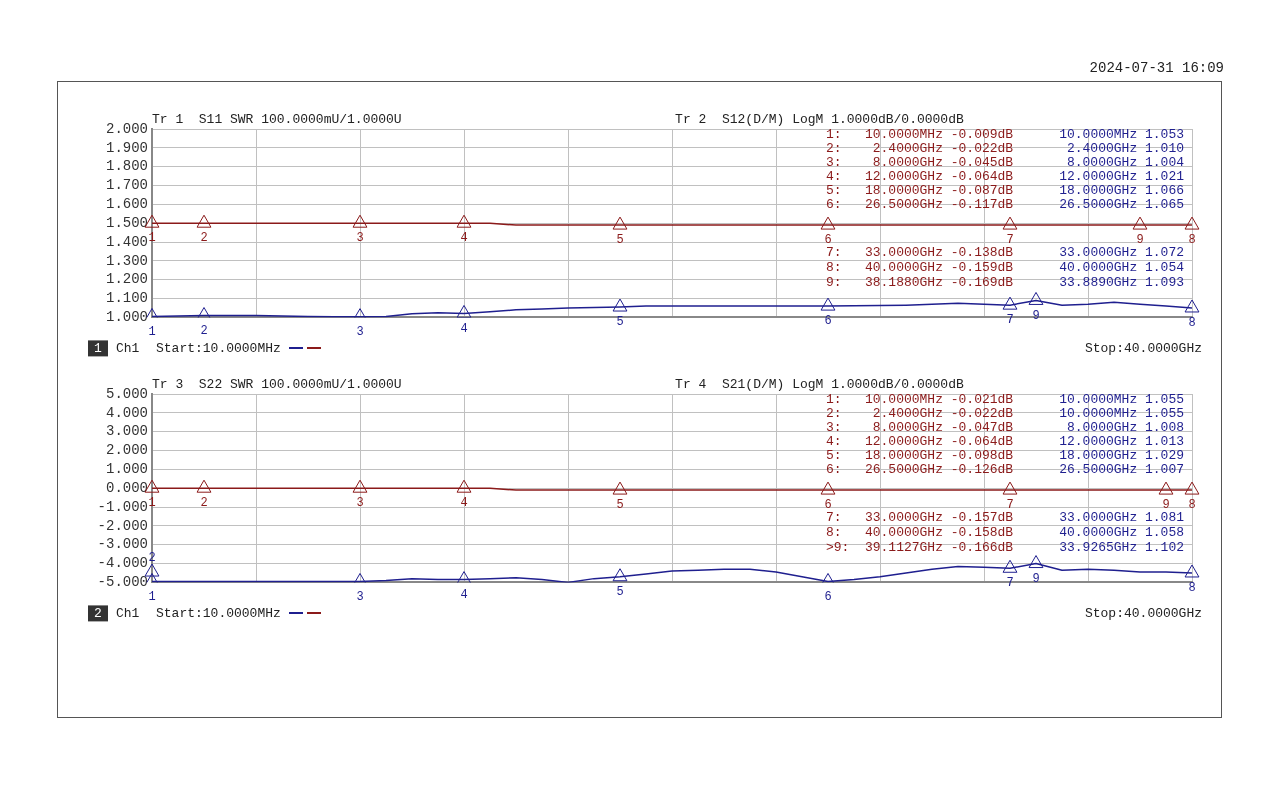 The width and height of the screenshot is (1280, 800). What do you see at coordinates (126, 412) in the screenshot?
I see `y-tick-label: 4.000` at bounding box center [126, 412].